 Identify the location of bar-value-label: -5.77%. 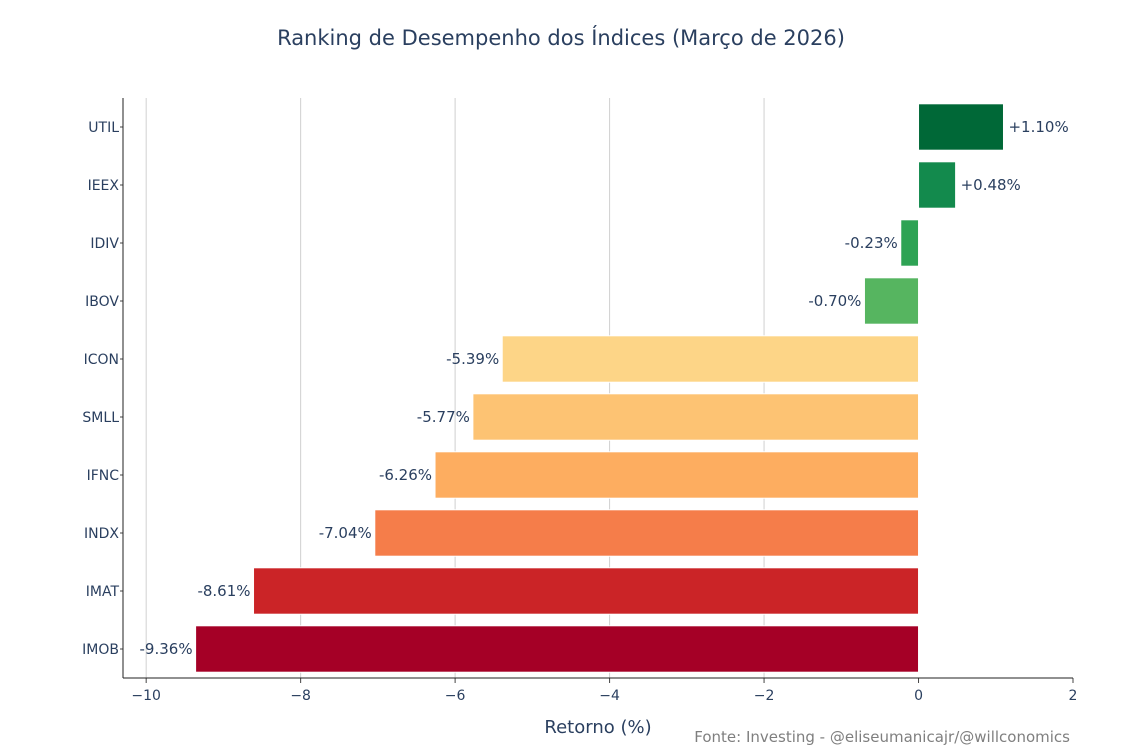
(443, 417).